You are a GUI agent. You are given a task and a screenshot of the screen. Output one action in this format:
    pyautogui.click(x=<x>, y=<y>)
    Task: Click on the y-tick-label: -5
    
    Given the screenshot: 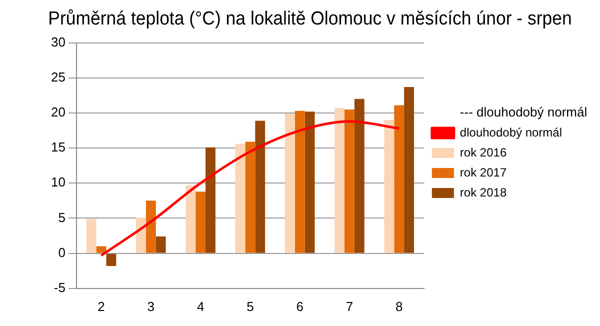 What is the action you would take?
    pyautogui.click(x=60, y=287)
    